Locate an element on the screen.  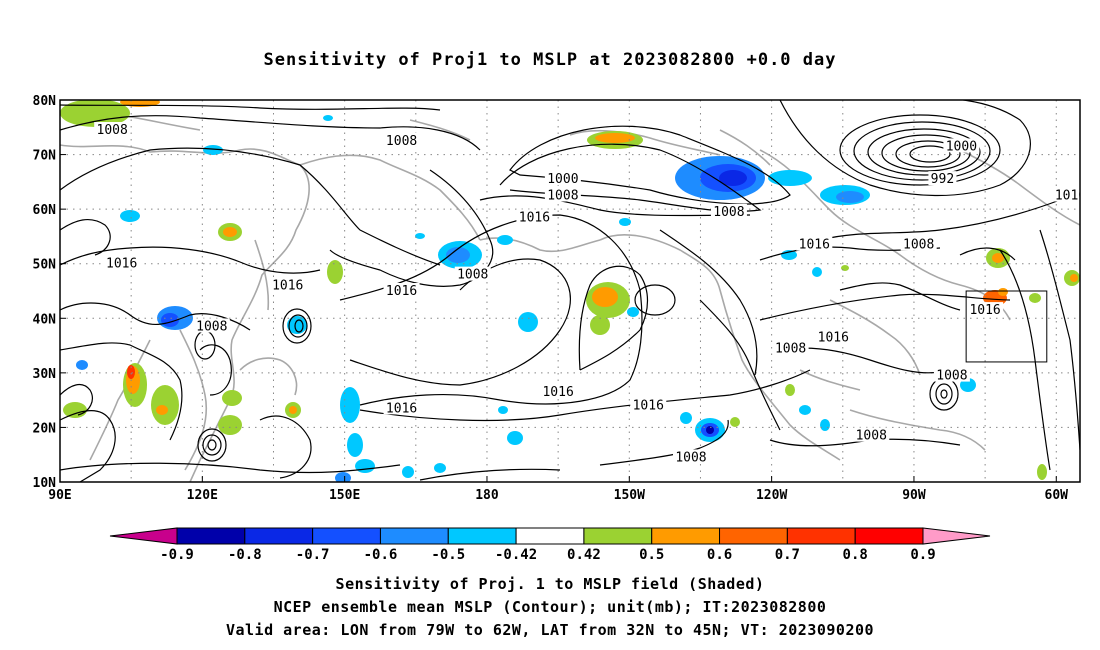
latitude-label: 70N is located at coordinates (45, 156).